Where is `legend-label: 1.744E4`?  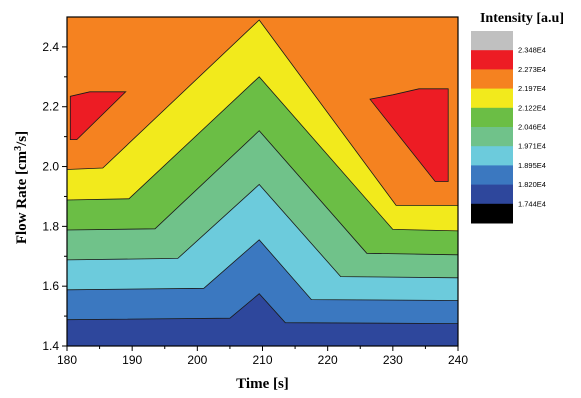 legend-label: 1.744E4 is located at coordinates (532, 203).